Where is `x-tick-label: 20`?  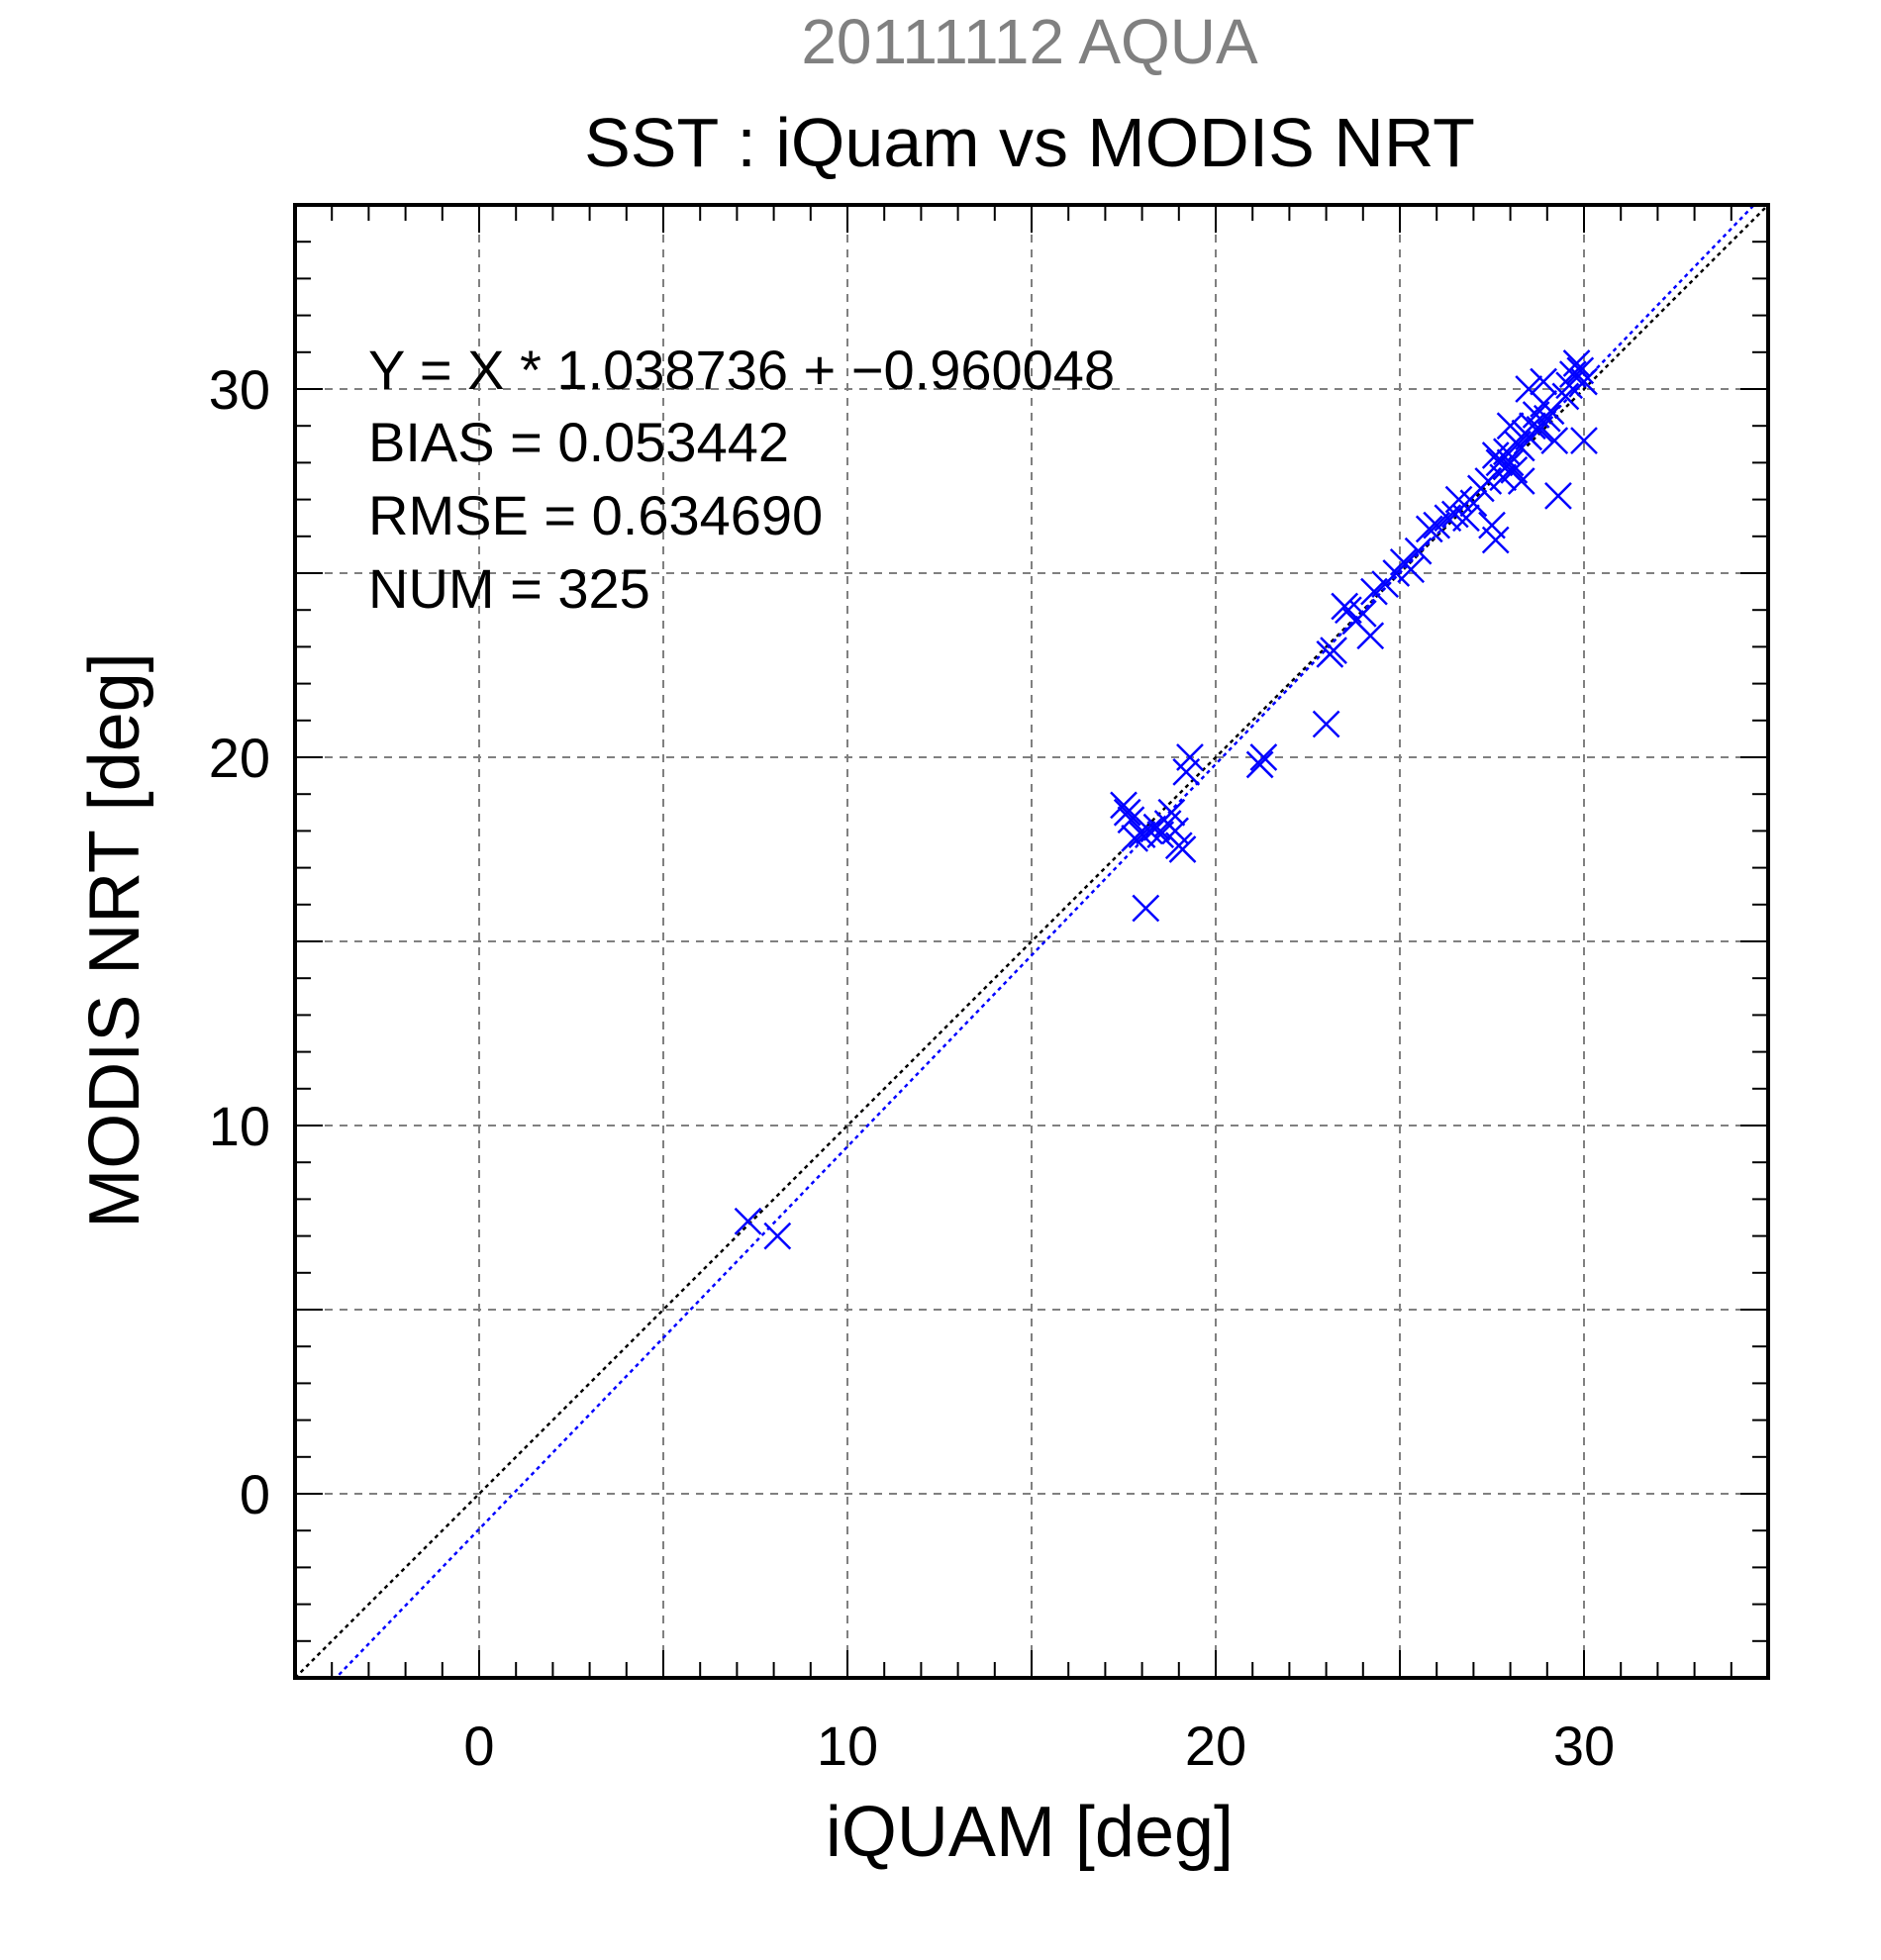
x-tick-label: 20 is located at coordinates (1215, 1746).